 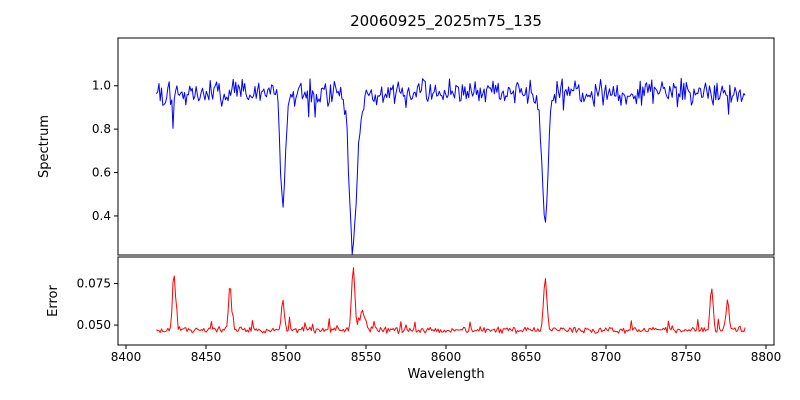 I want to click on x-tick-label: 8800, so click(x=766, y=357).